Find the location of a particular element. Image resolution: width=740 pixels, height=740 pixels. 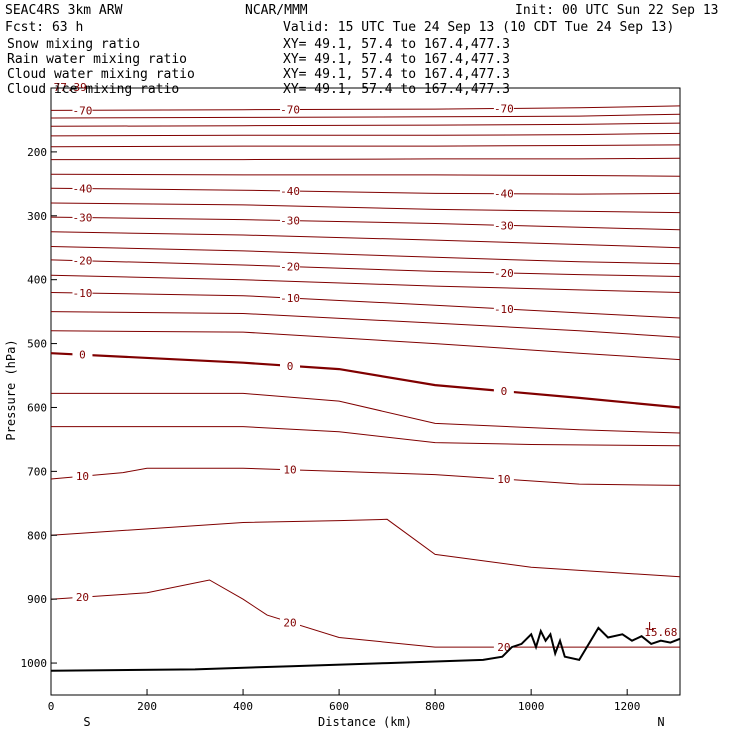

x-end-label-south: S is located at coordinates (86, 722).